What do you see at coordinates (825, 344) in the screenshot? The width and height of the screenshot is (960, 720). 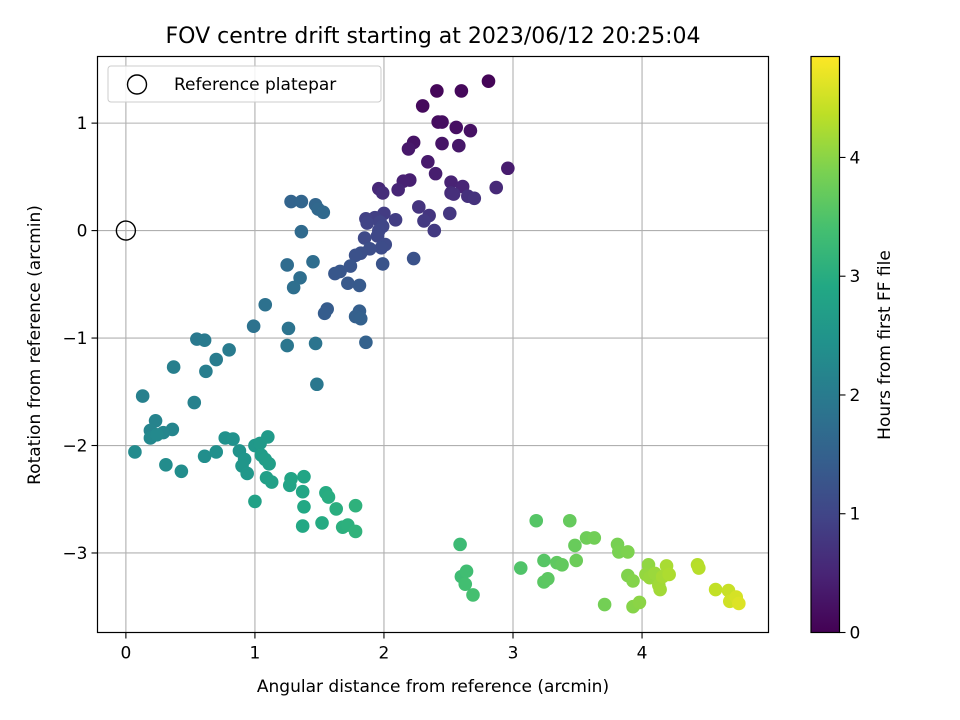 I see `colorbar-gradient` at bounding box center [825, 344].